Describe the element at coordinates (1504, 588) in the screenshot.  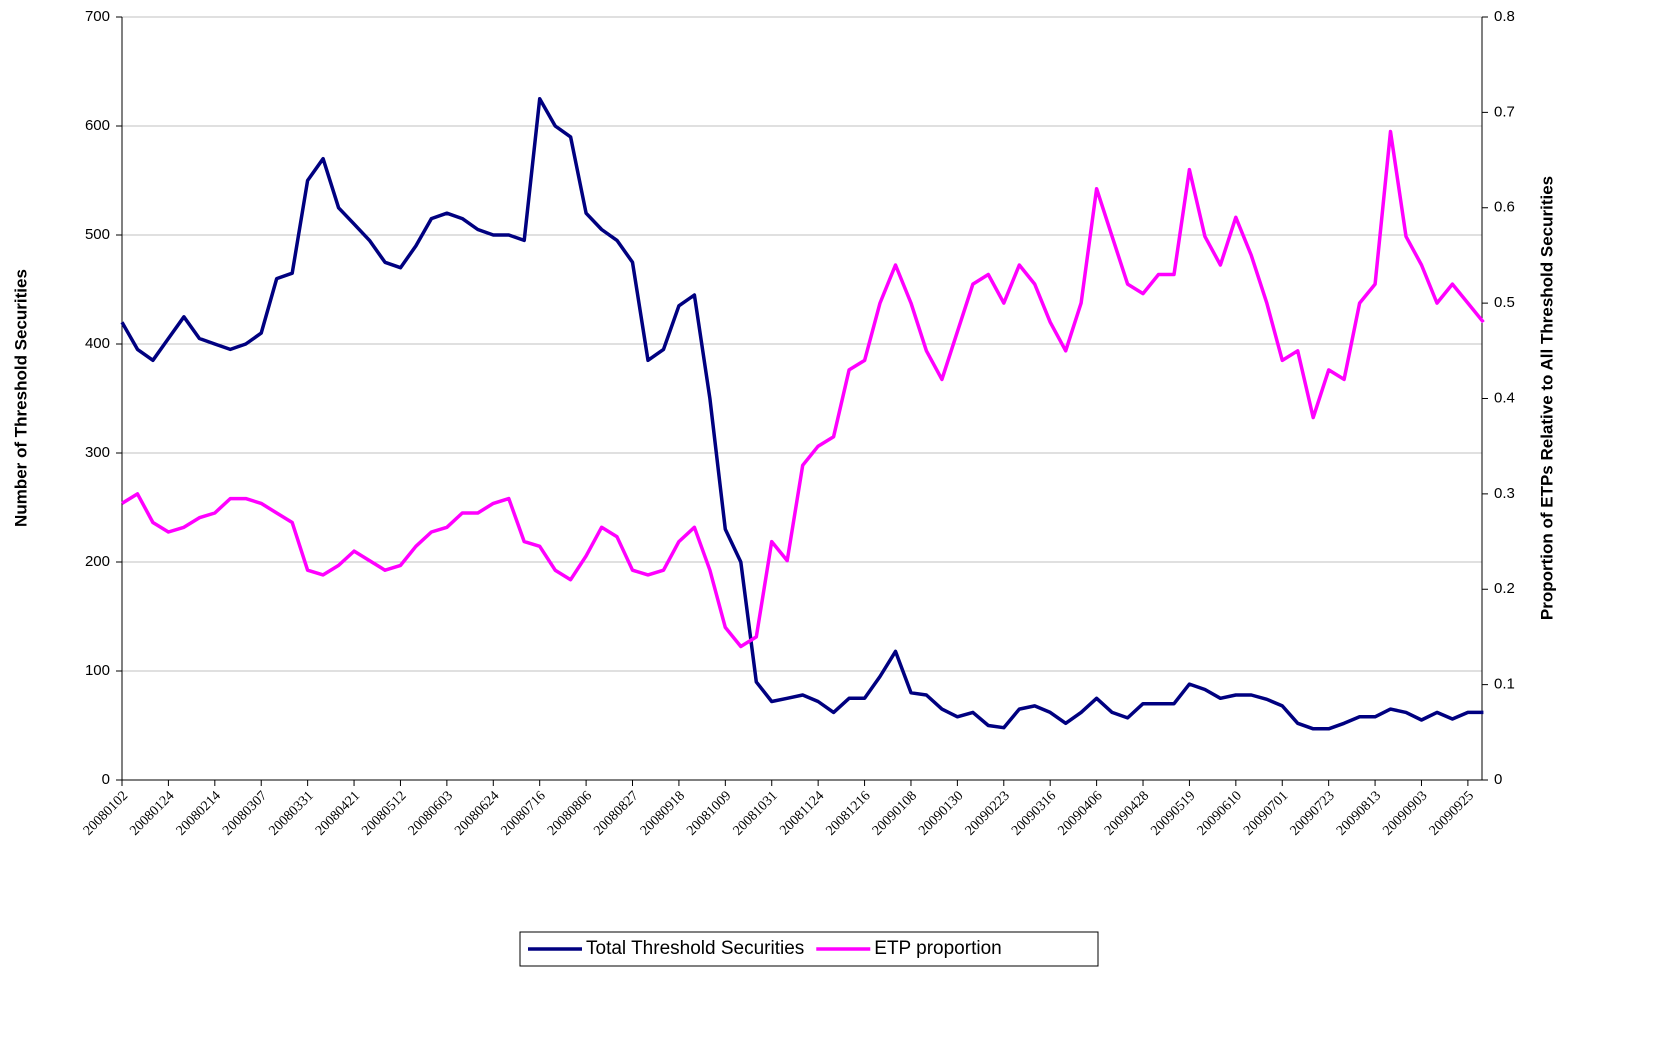
I see `y2-tick-label: 0.2` at that location.